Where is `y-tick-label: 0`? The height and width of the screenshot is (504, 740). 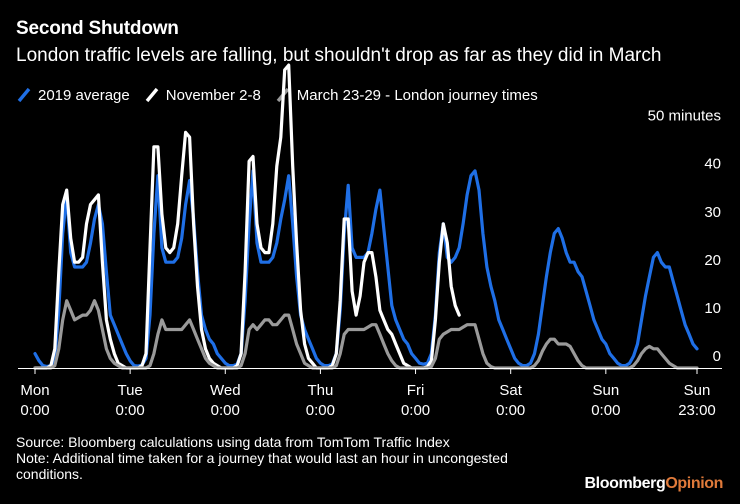 y-tick-label: 0 is located at coordinates (717, 356).